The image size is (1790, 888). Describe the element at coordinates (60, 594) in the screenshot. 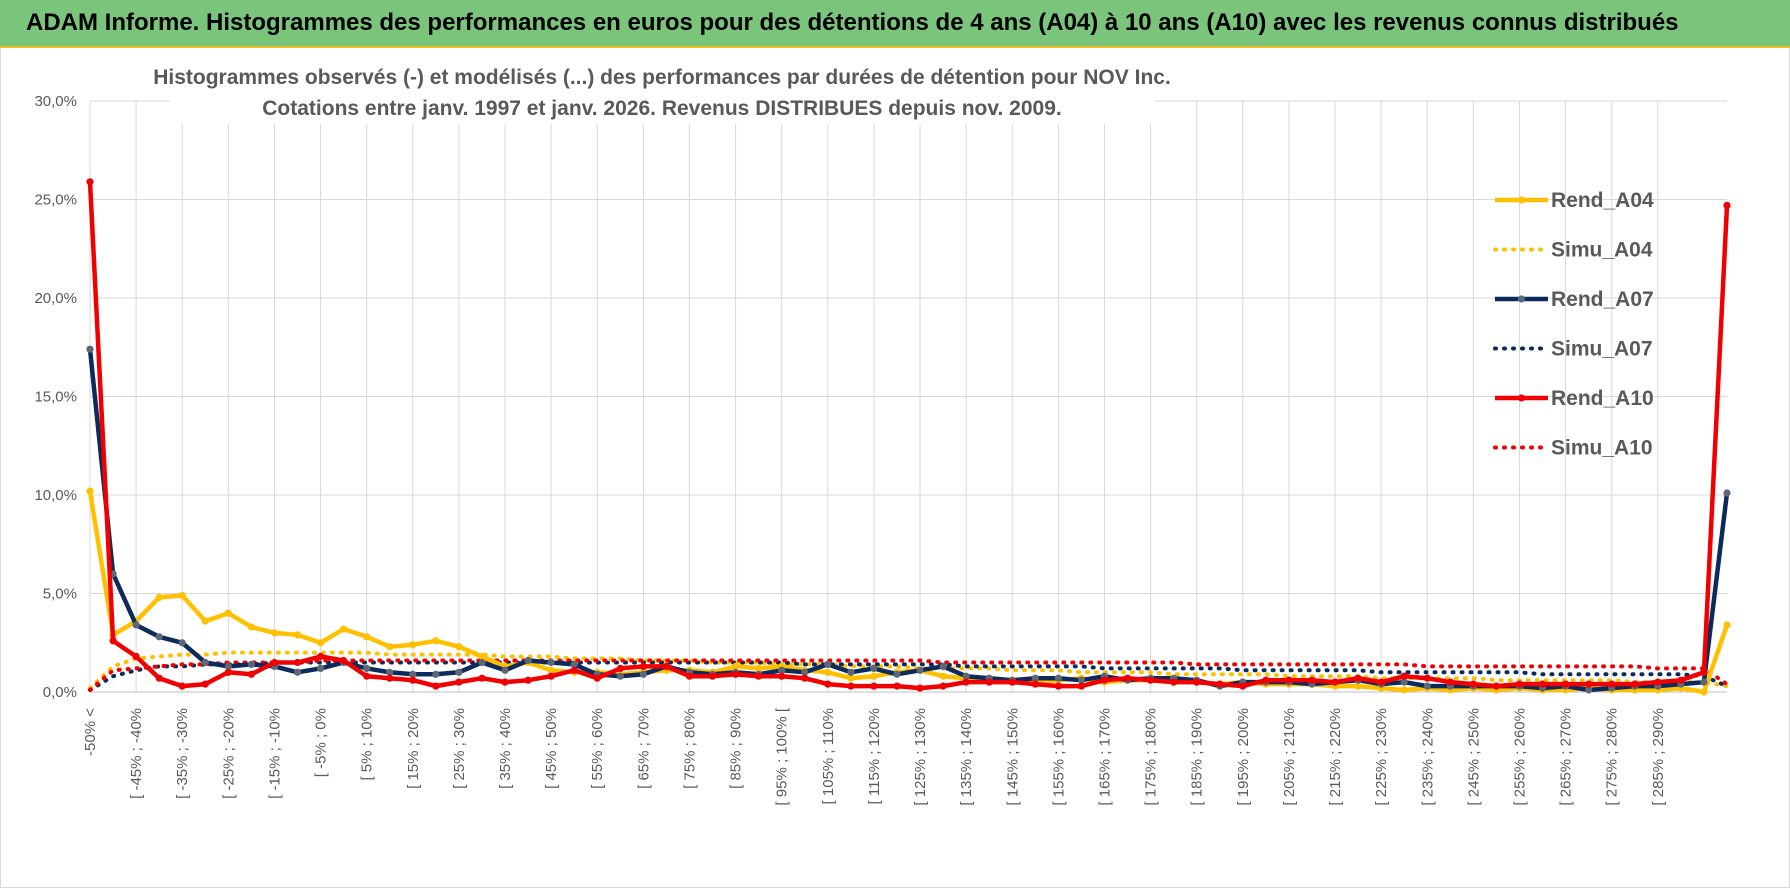

I see `y-tick-label: 5,0%` at that location.